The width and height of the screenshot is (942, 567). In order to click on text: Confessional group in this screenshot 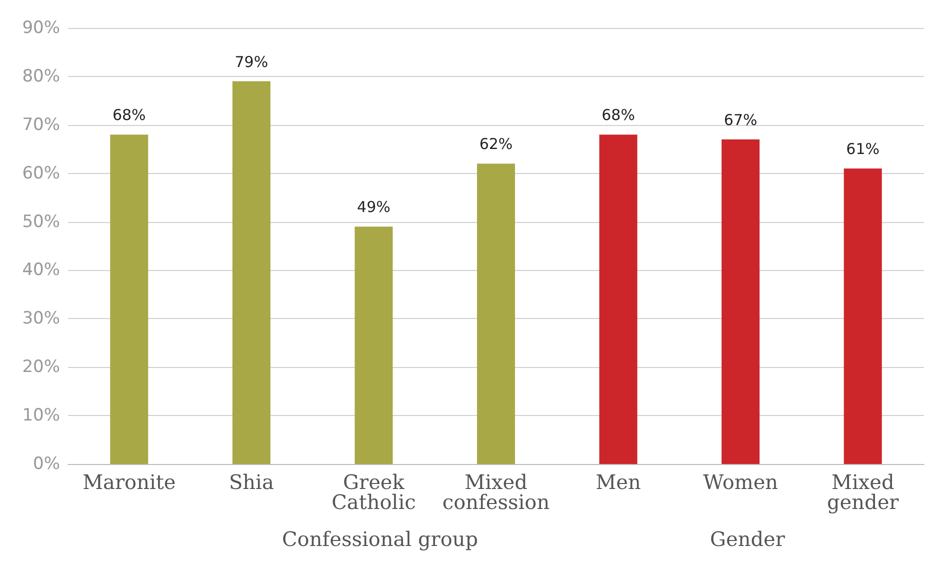, I will do `click(380, 539)`.